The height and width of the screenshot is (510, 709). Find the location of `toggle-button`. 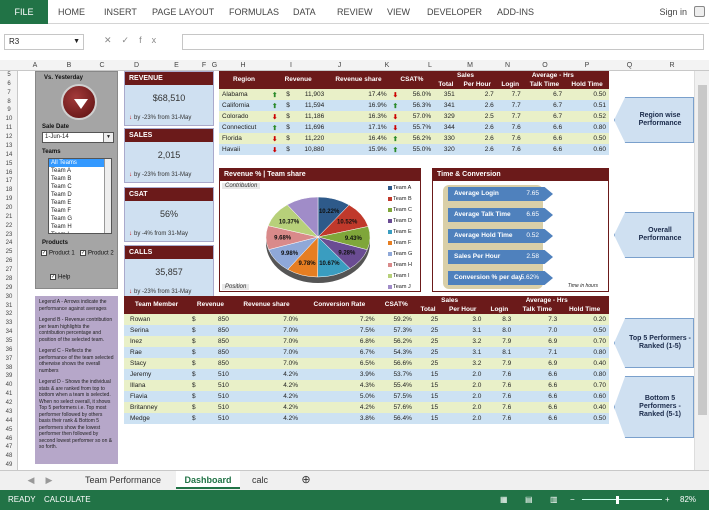

toggle-button is located at coordinates (79, 102).